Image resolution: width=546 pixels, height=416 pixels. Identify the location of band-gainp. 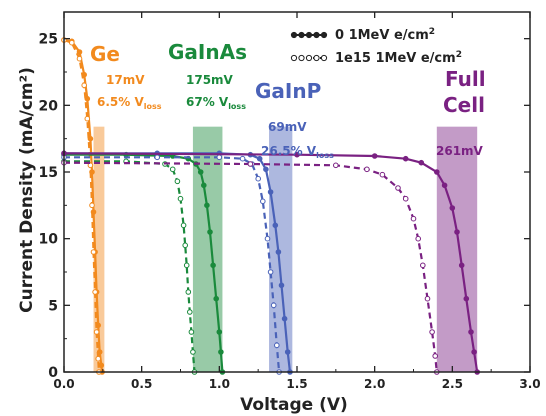
(281, 249).